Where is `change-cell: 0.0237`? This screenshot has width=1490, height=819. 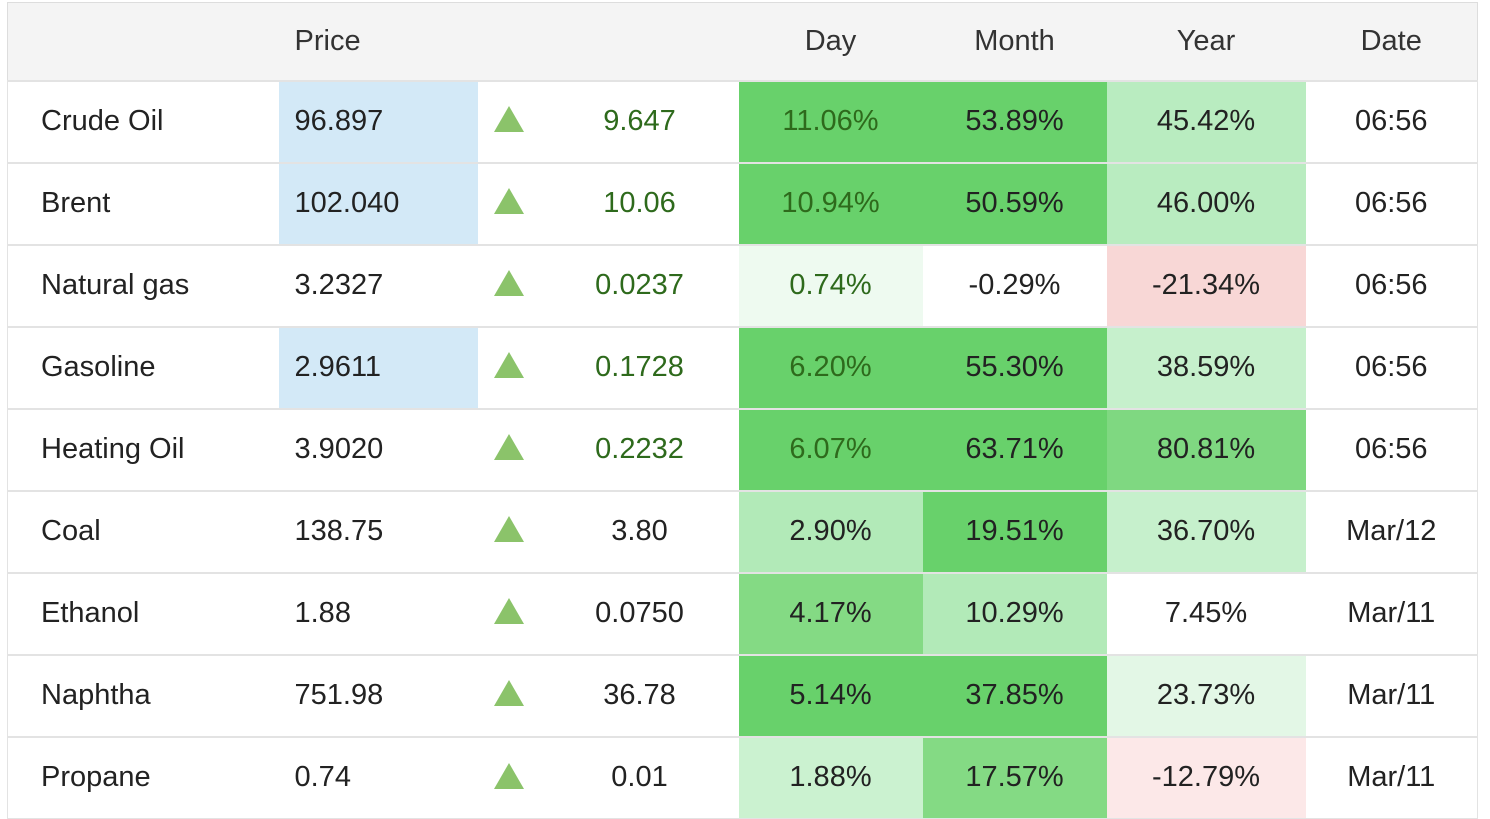 change-cell: 0.0237 is located at coordinates (639, 285).